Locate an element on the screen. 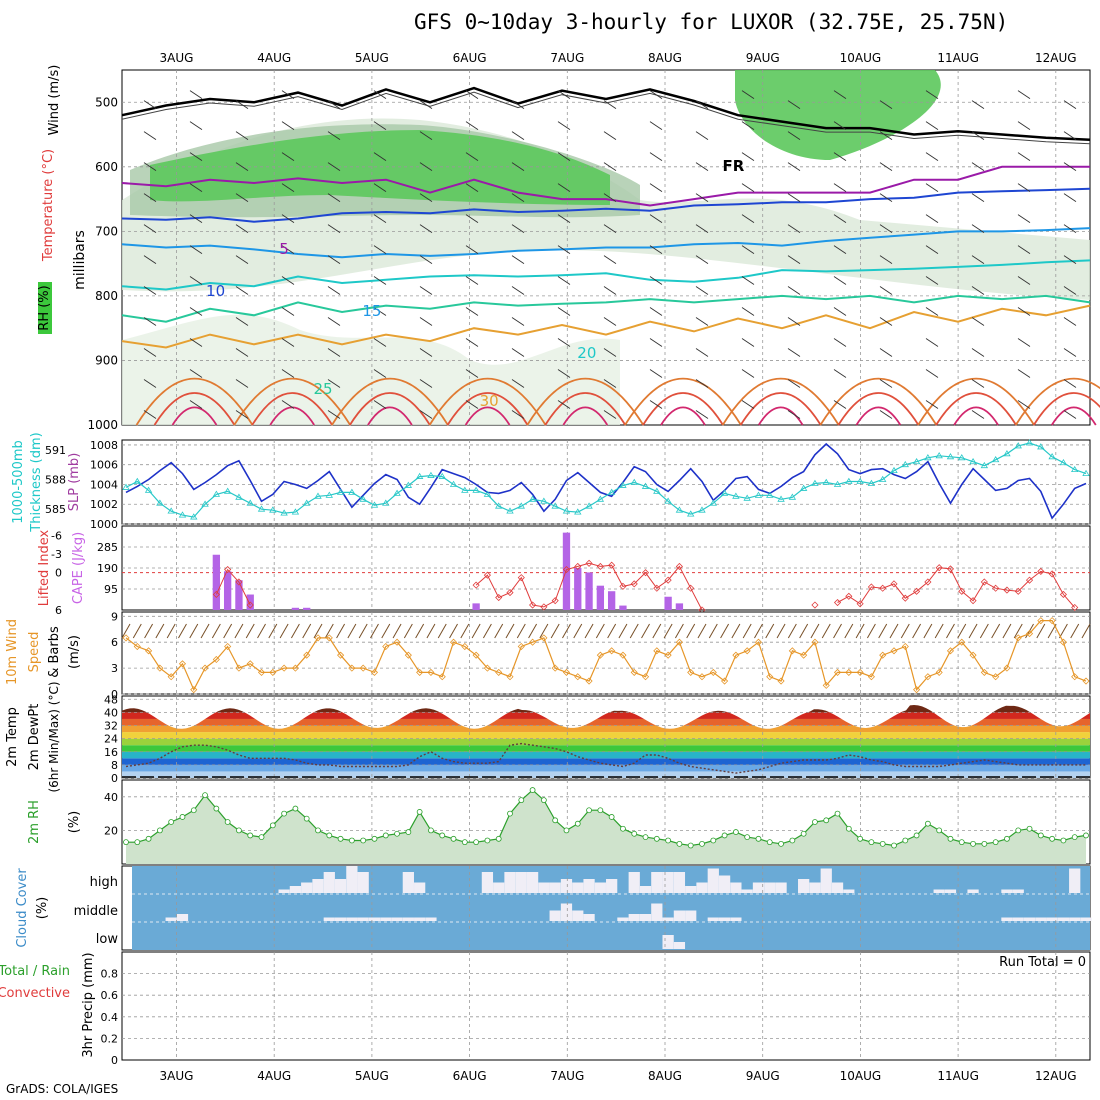 The height and width of the screenshot is (1100, 1100). temp-tick-label: 8 is located at coordinates (114, 765).